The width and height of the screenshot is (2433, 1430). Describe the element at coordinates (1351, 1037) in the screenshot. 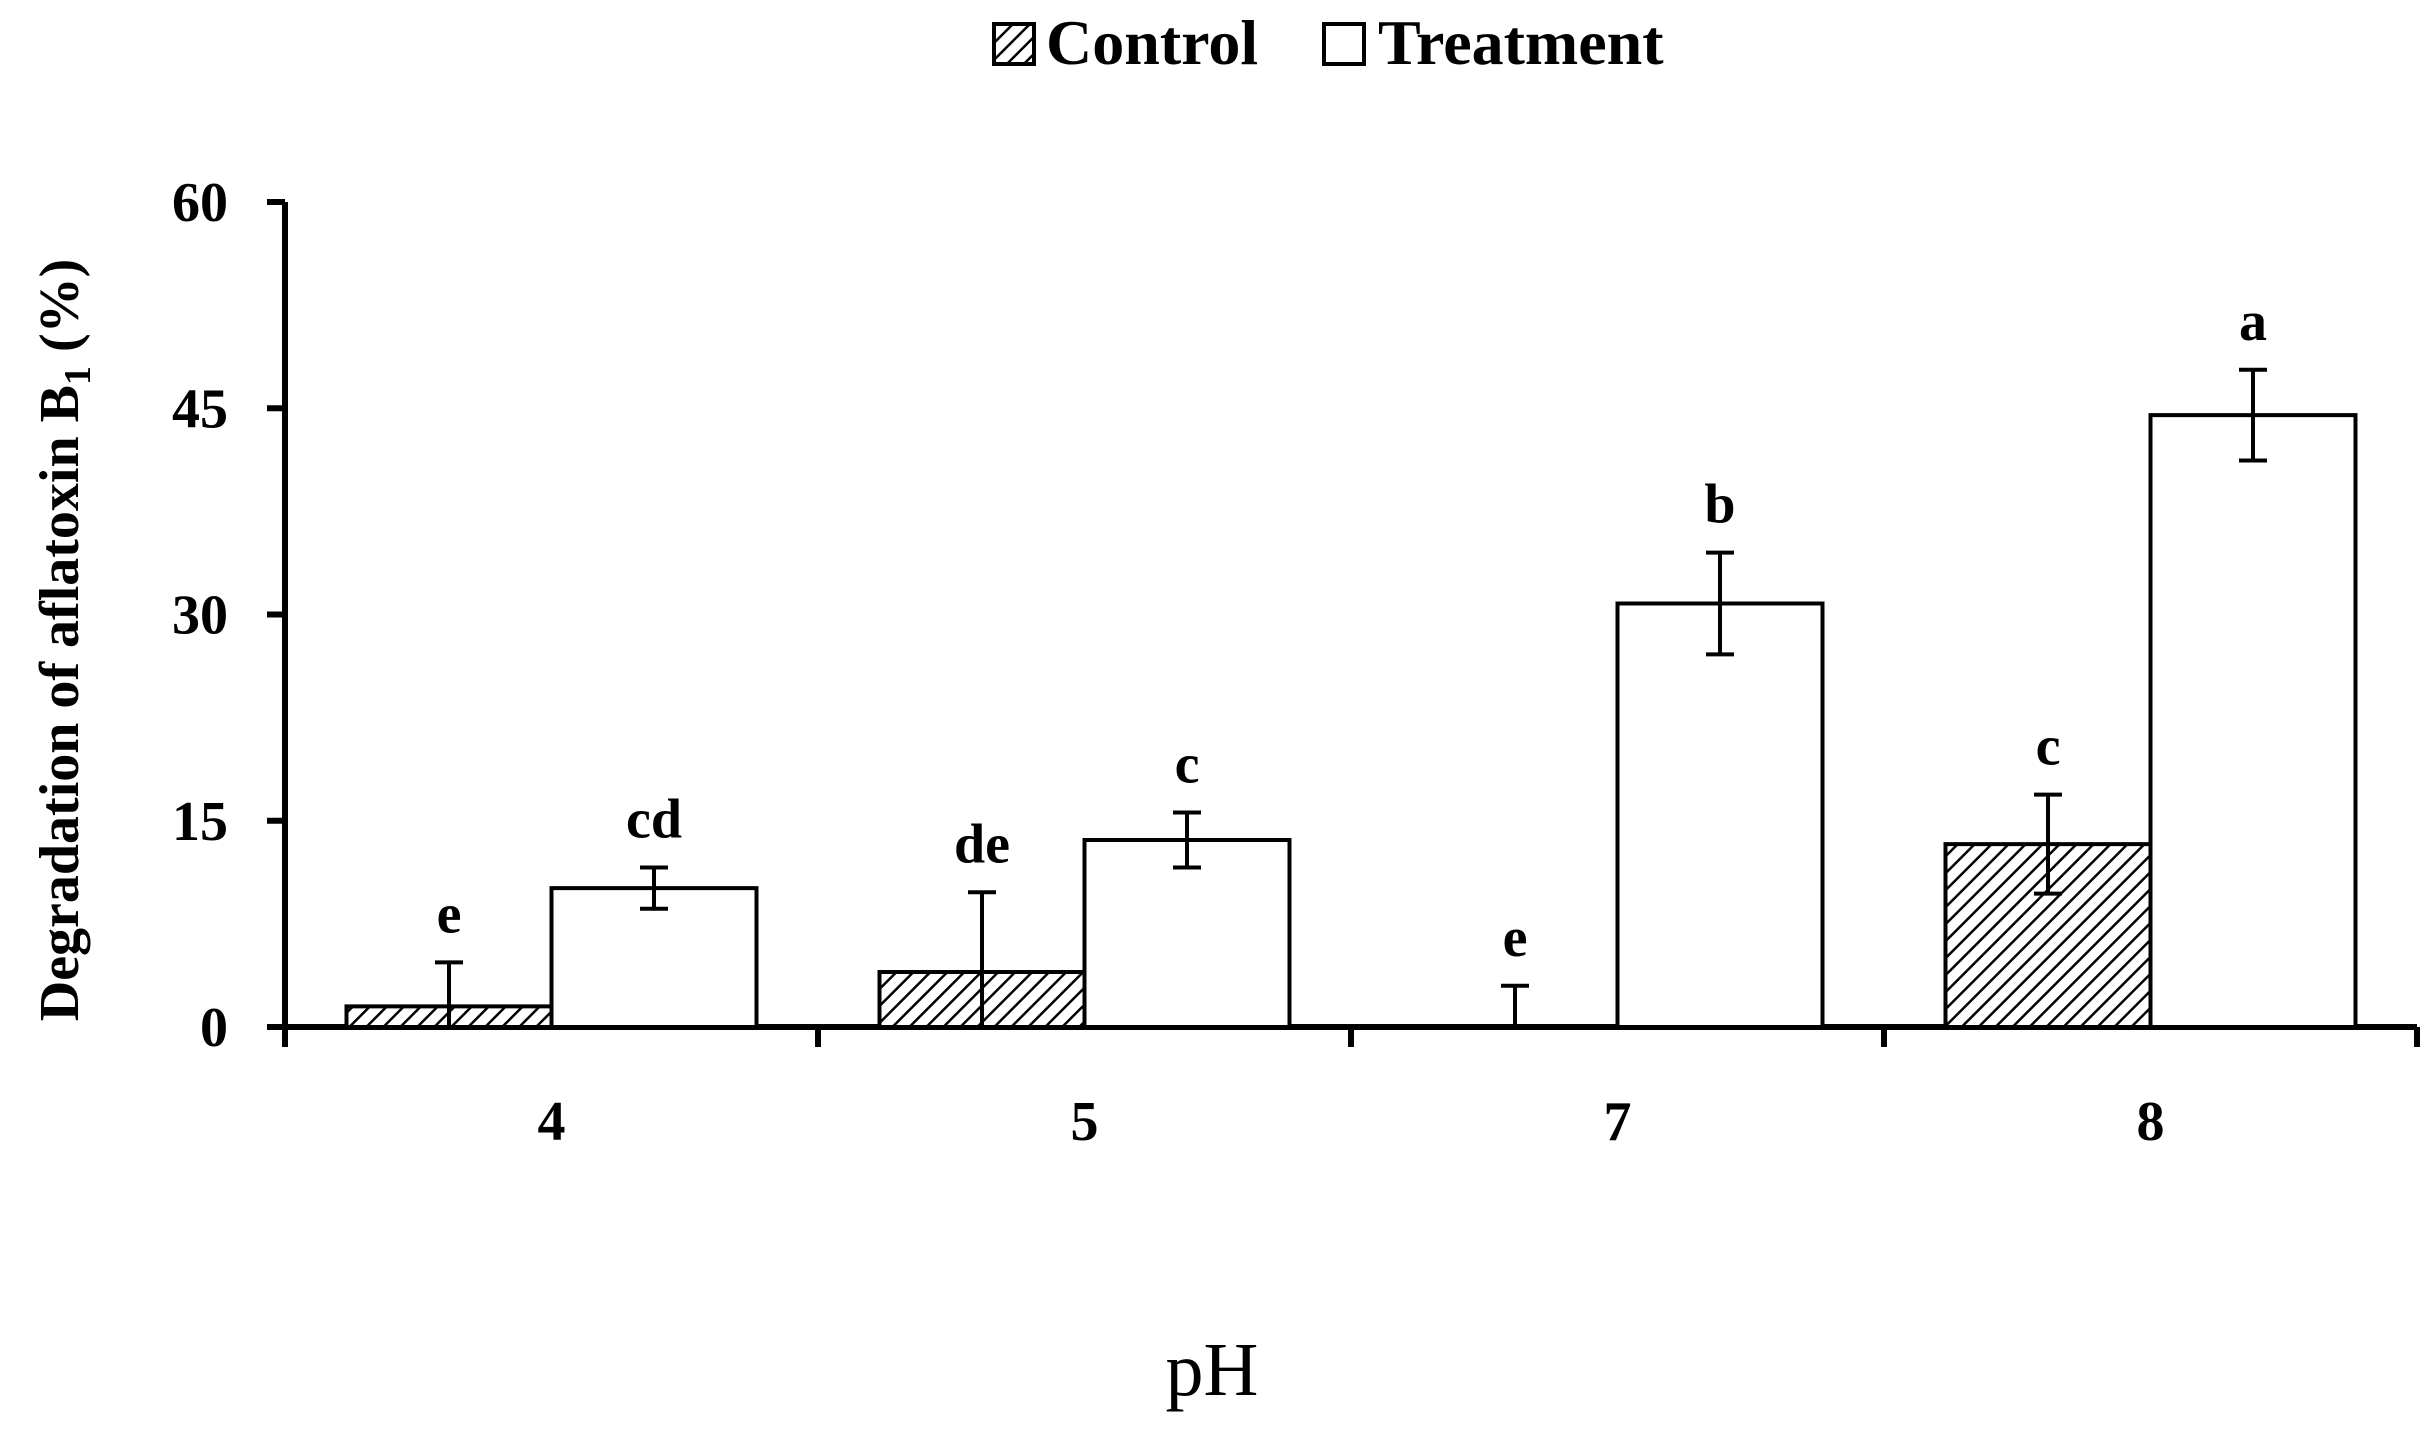

I see `x-ticks` at that location.